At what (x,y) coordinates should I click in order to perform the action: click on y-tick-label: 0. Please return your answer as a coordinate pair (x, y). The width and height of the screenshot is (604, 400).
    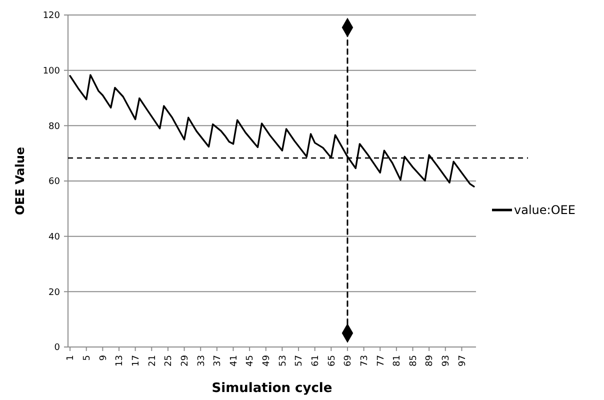
    Looking at the image, I should click on (57, 348).